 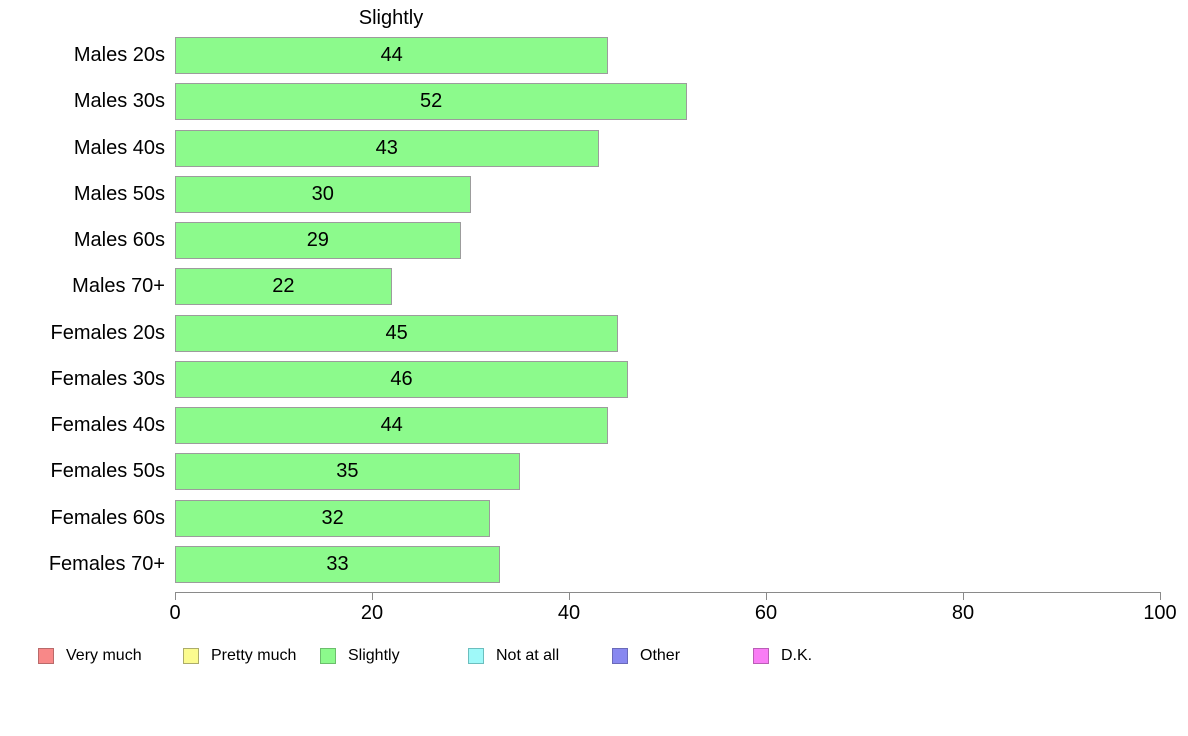 I want to click on bar-value-label: 33, so click(x=337, y=563).